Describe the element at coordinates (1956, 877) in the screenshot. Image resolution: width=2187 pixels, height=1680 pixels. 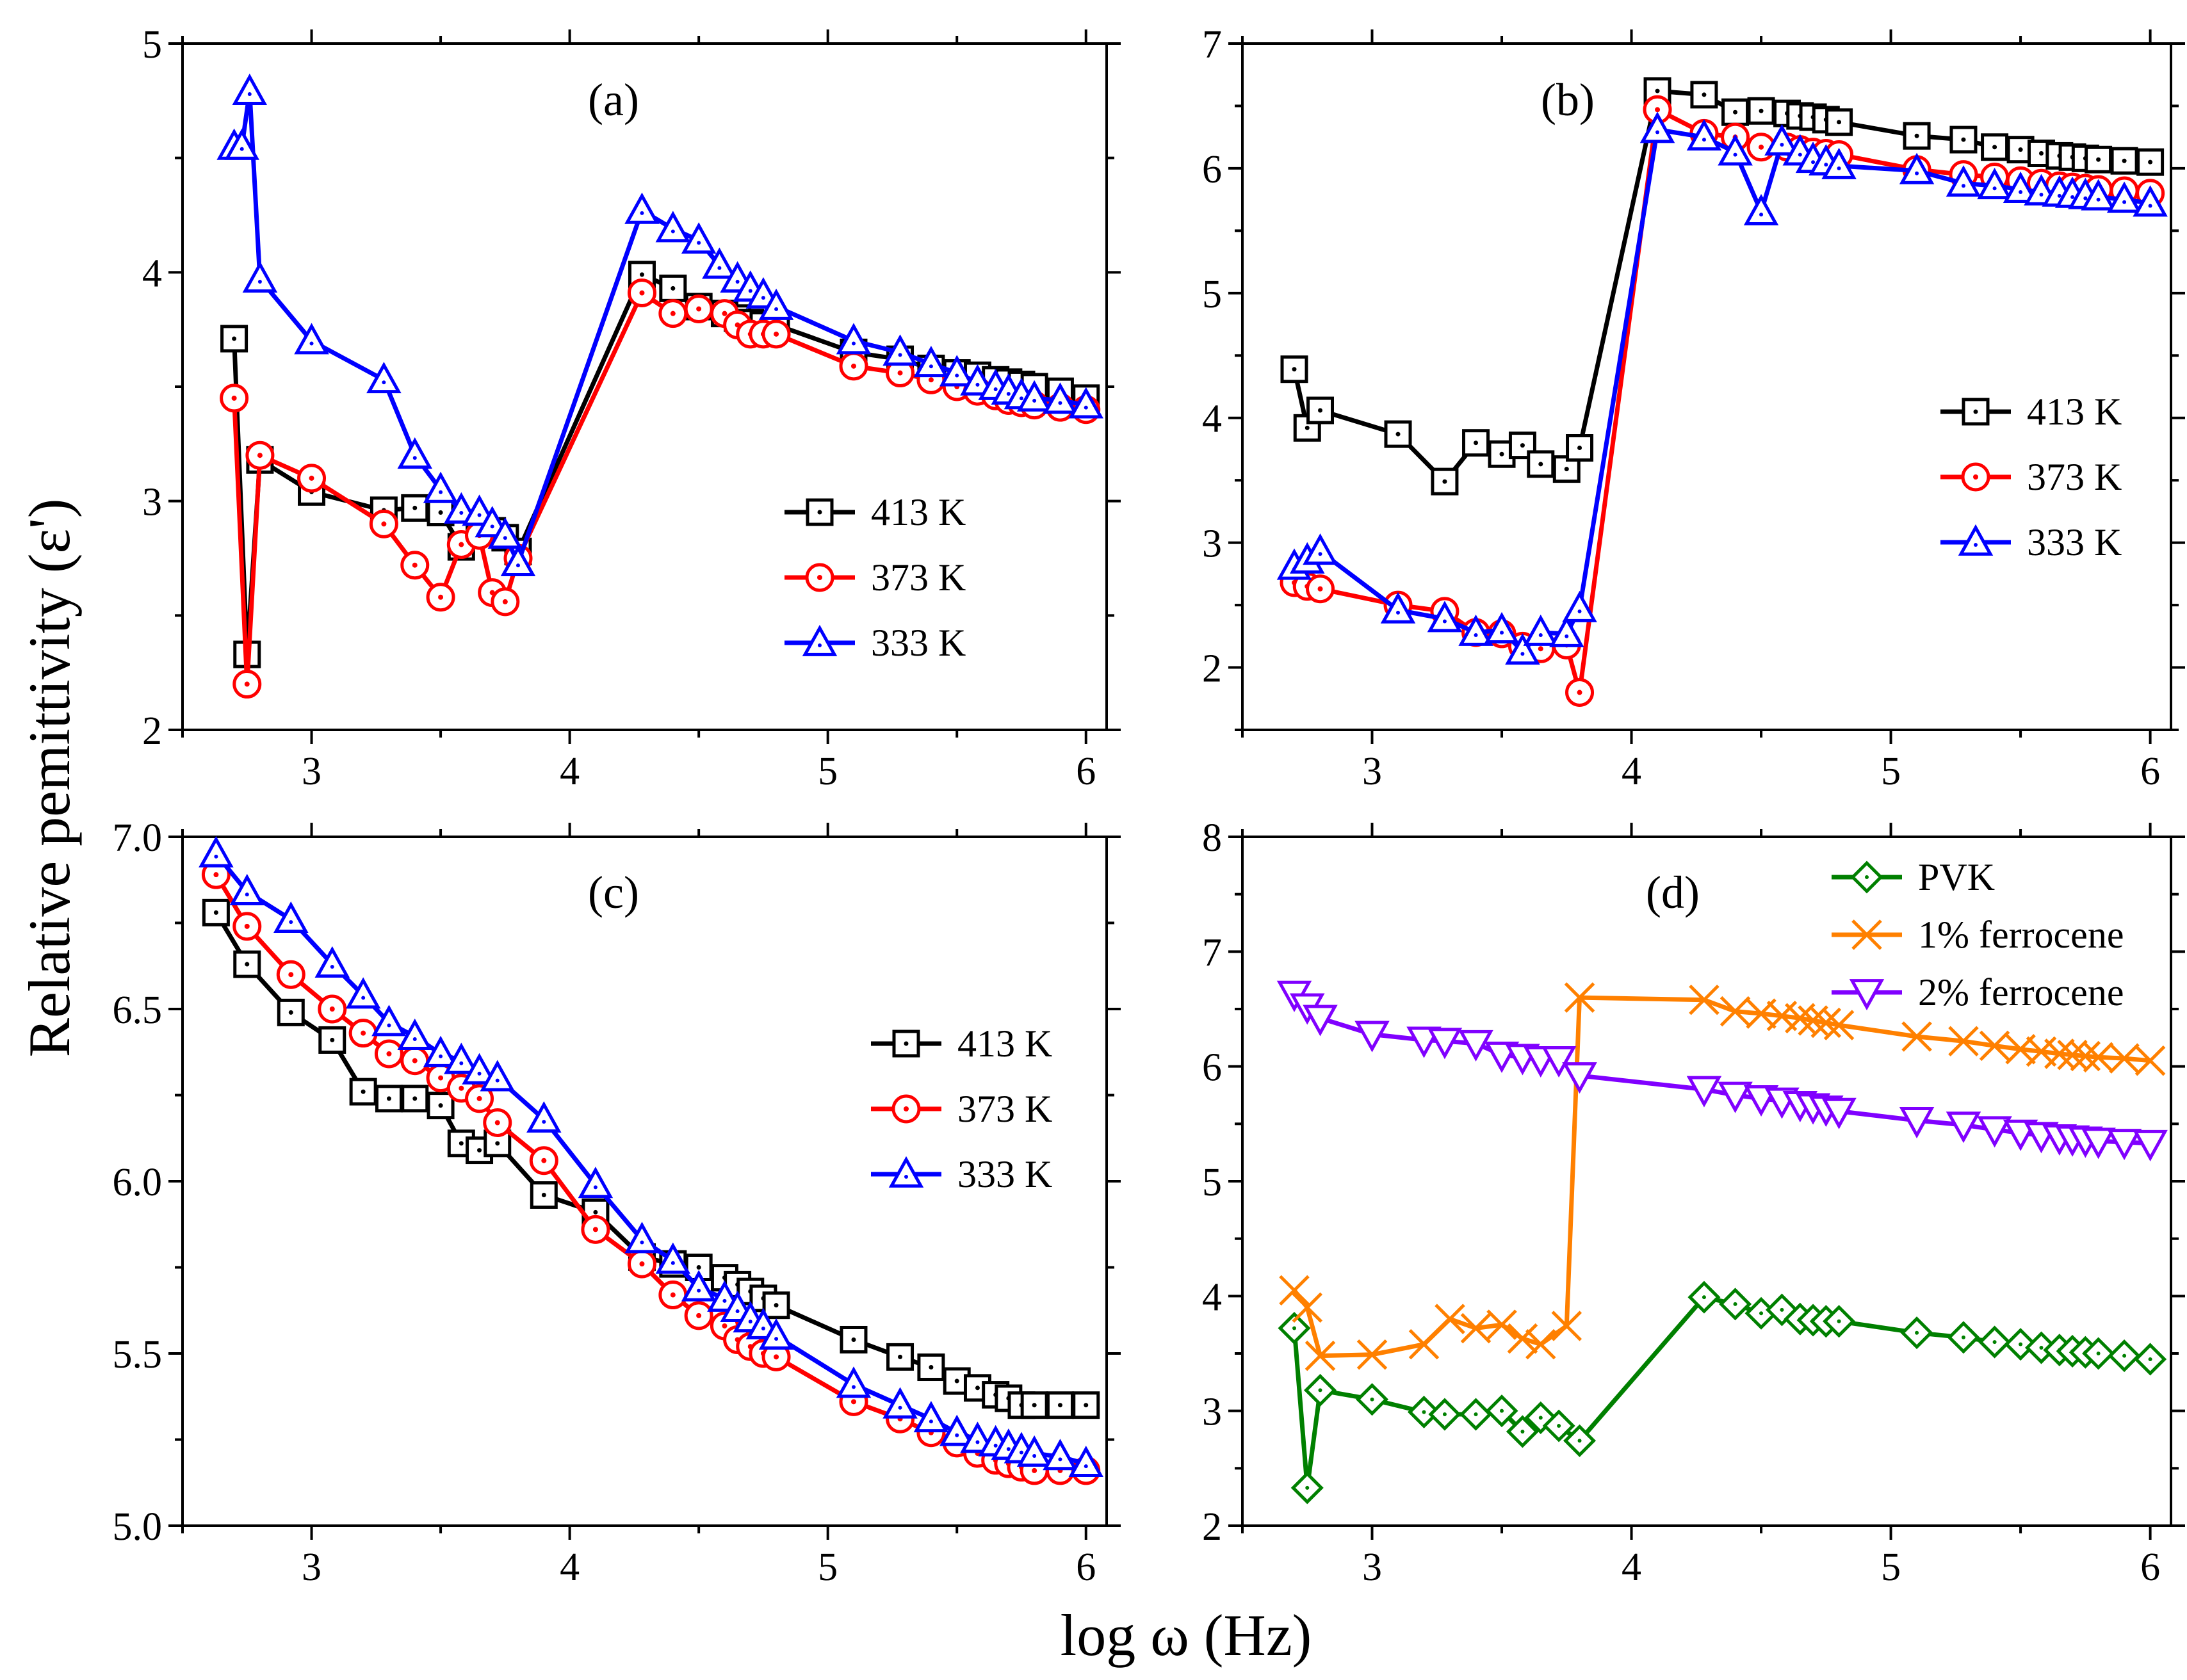
I see `legend-label: PVK` at that location.